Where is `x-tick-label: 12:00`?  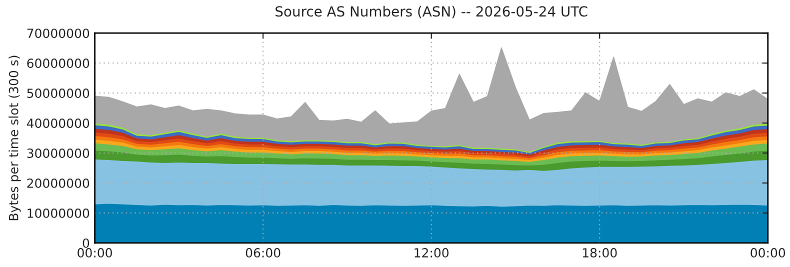
x-tick-label: 12:00 is located at coordinates (431, 253).